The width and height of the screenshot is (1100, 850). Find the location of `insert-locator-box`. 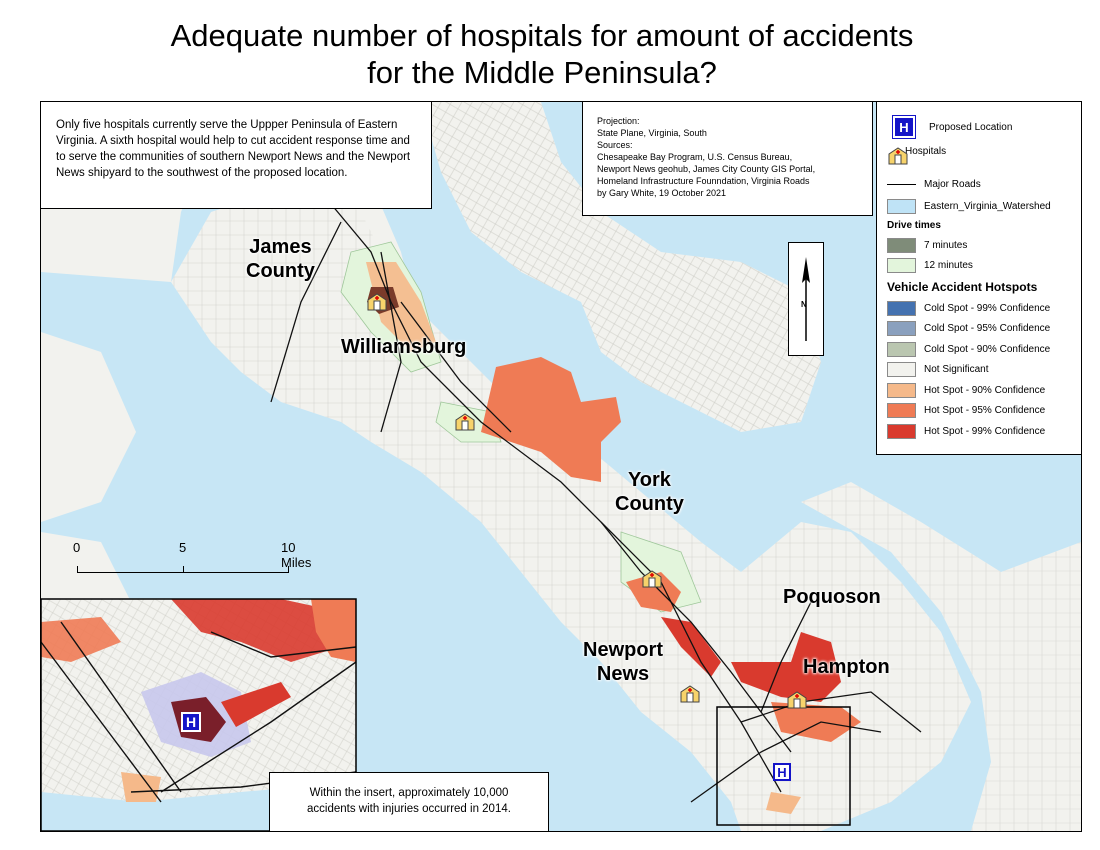

insert-locator-box is located at coordinates (783, 766).